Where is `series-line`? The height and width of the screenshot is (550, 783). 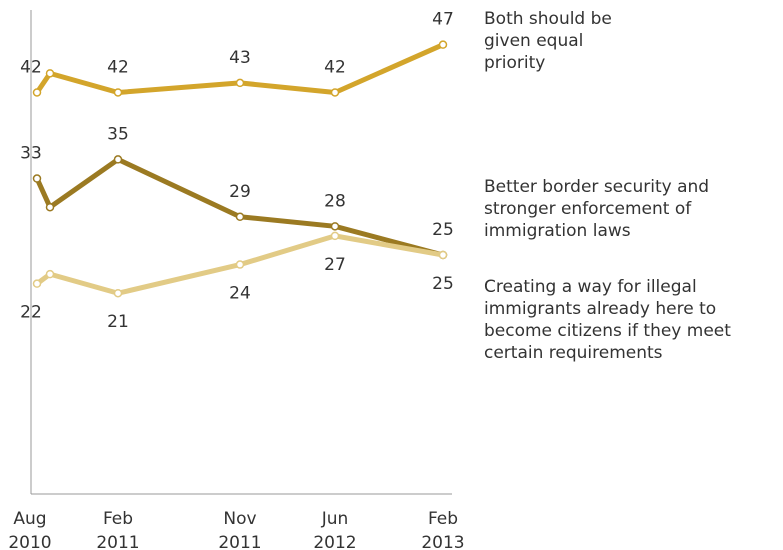 series-line is located at coordinates (239, 207).